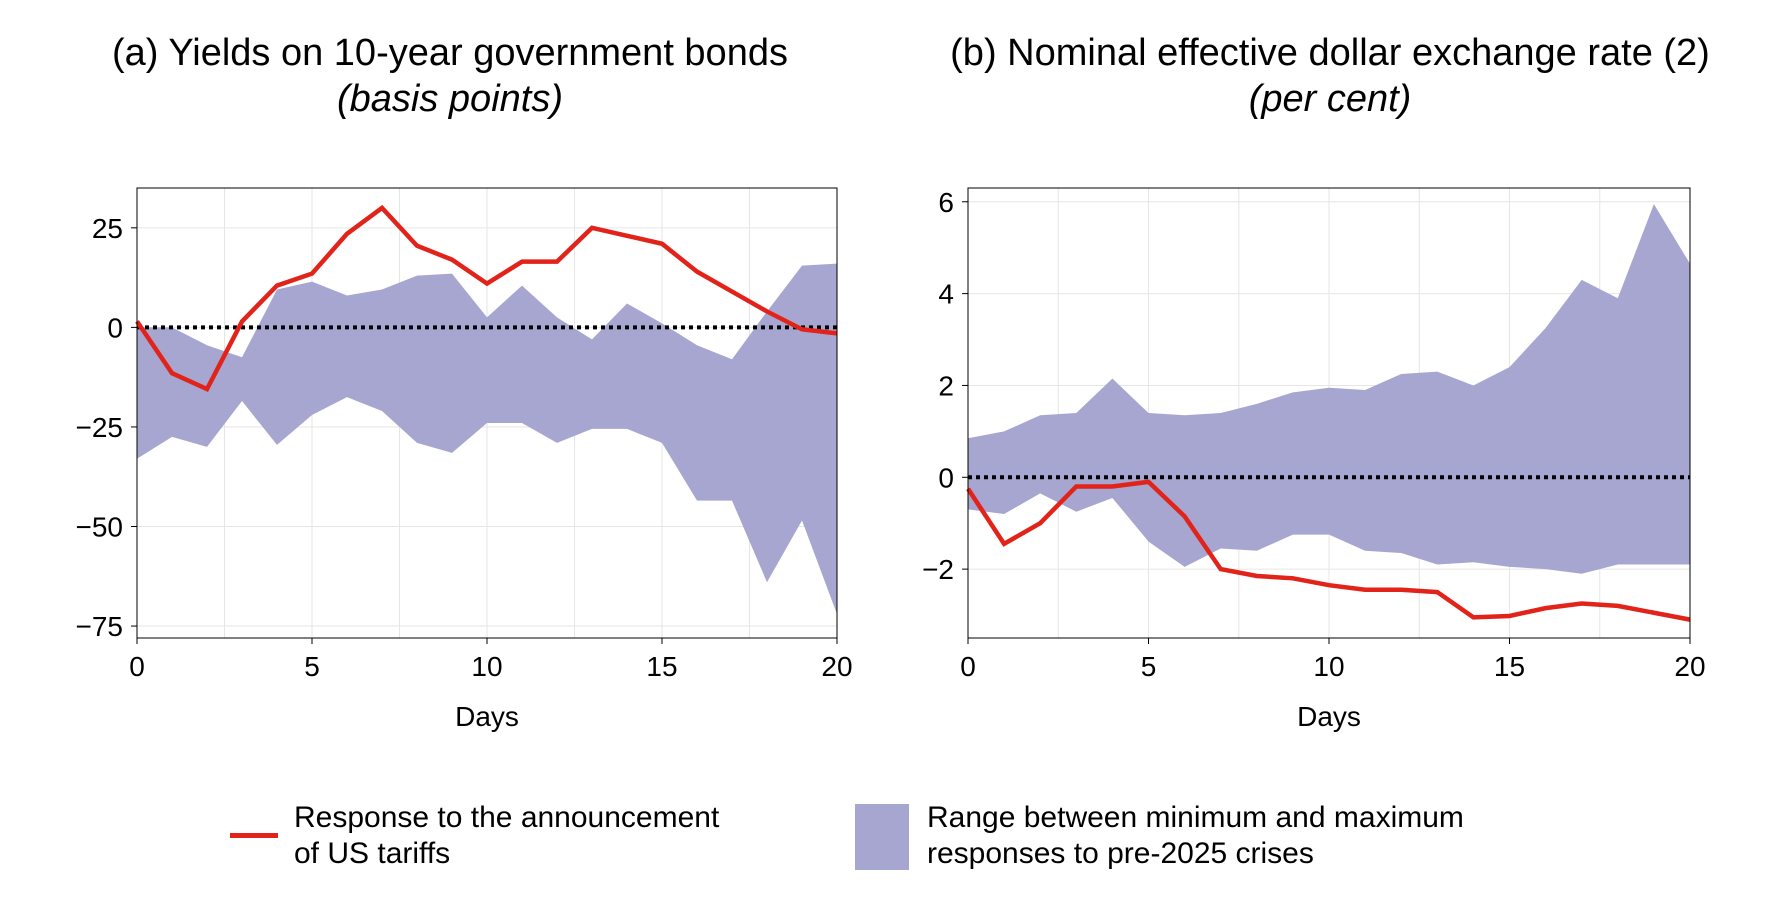  Describe the element at coordinates (882, 837) in the screenshot. I see `legend-band-swatch` at that location.